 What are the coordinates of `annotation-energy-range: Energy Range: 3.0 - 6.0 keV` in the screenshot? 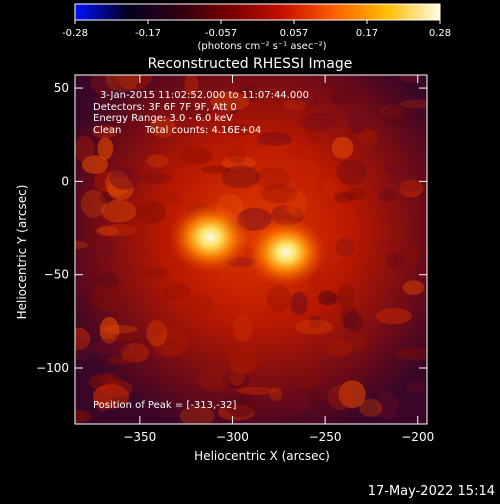 It's located at (163, 118).